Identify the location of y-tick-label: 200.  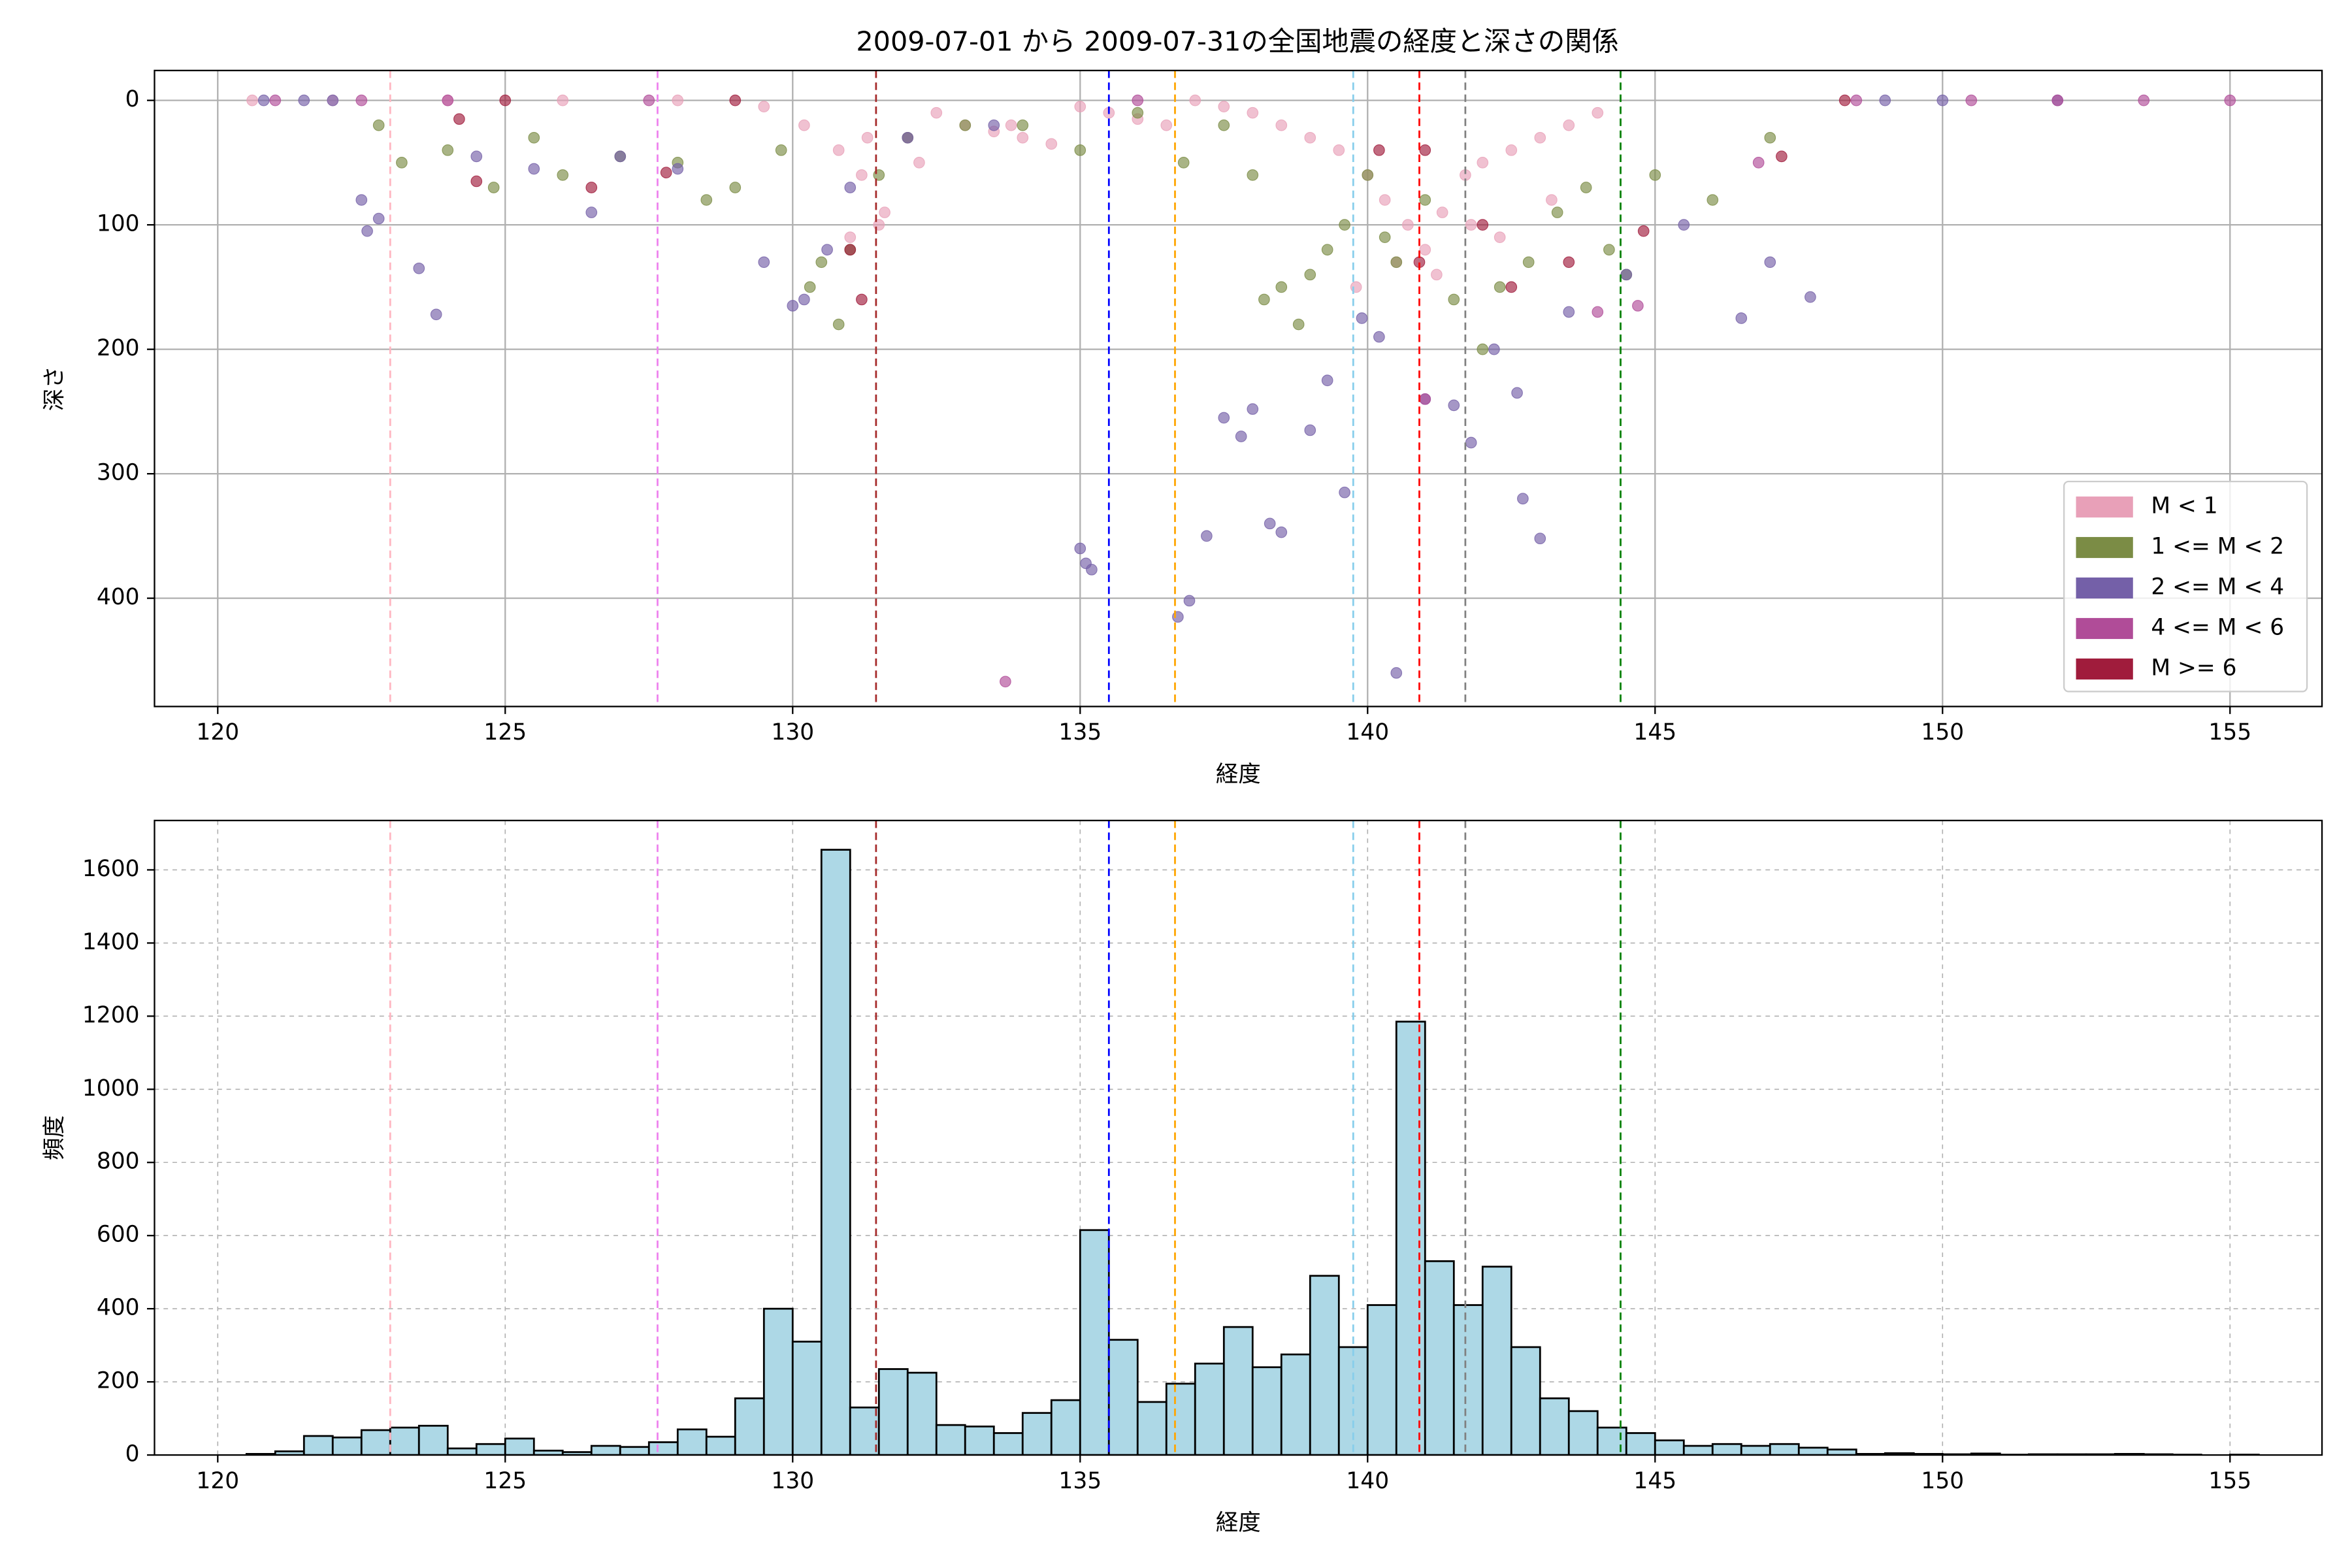
(118, 1381).